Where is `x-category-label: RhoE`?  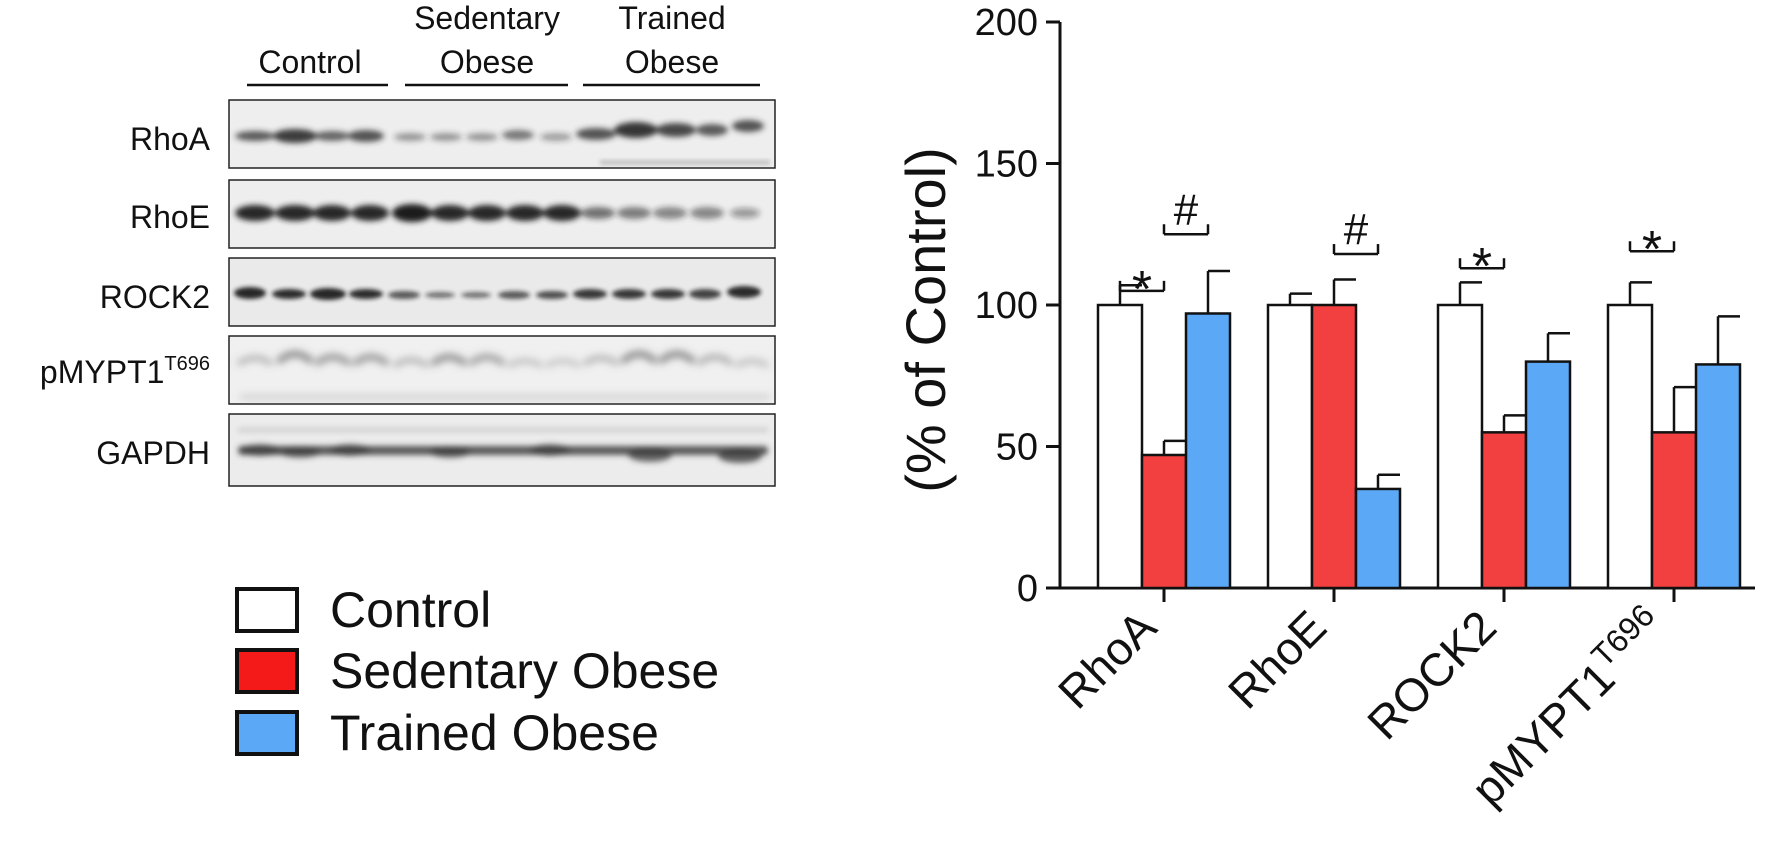 x-category-label: RhoE is located at coordinates (1277, 659).